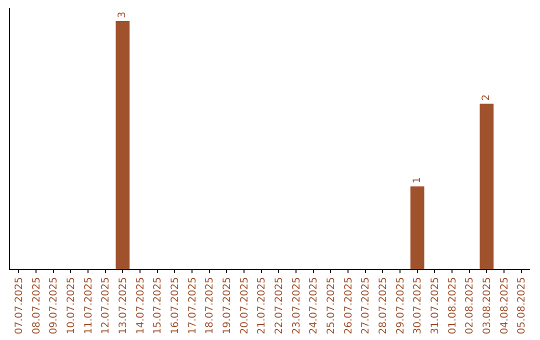 The width and height of the screenshot is (540, 340). Describe the element at coordinates (175, 305) in the screenshot. I see `x-tick-label: 16.07.2025` at that location.